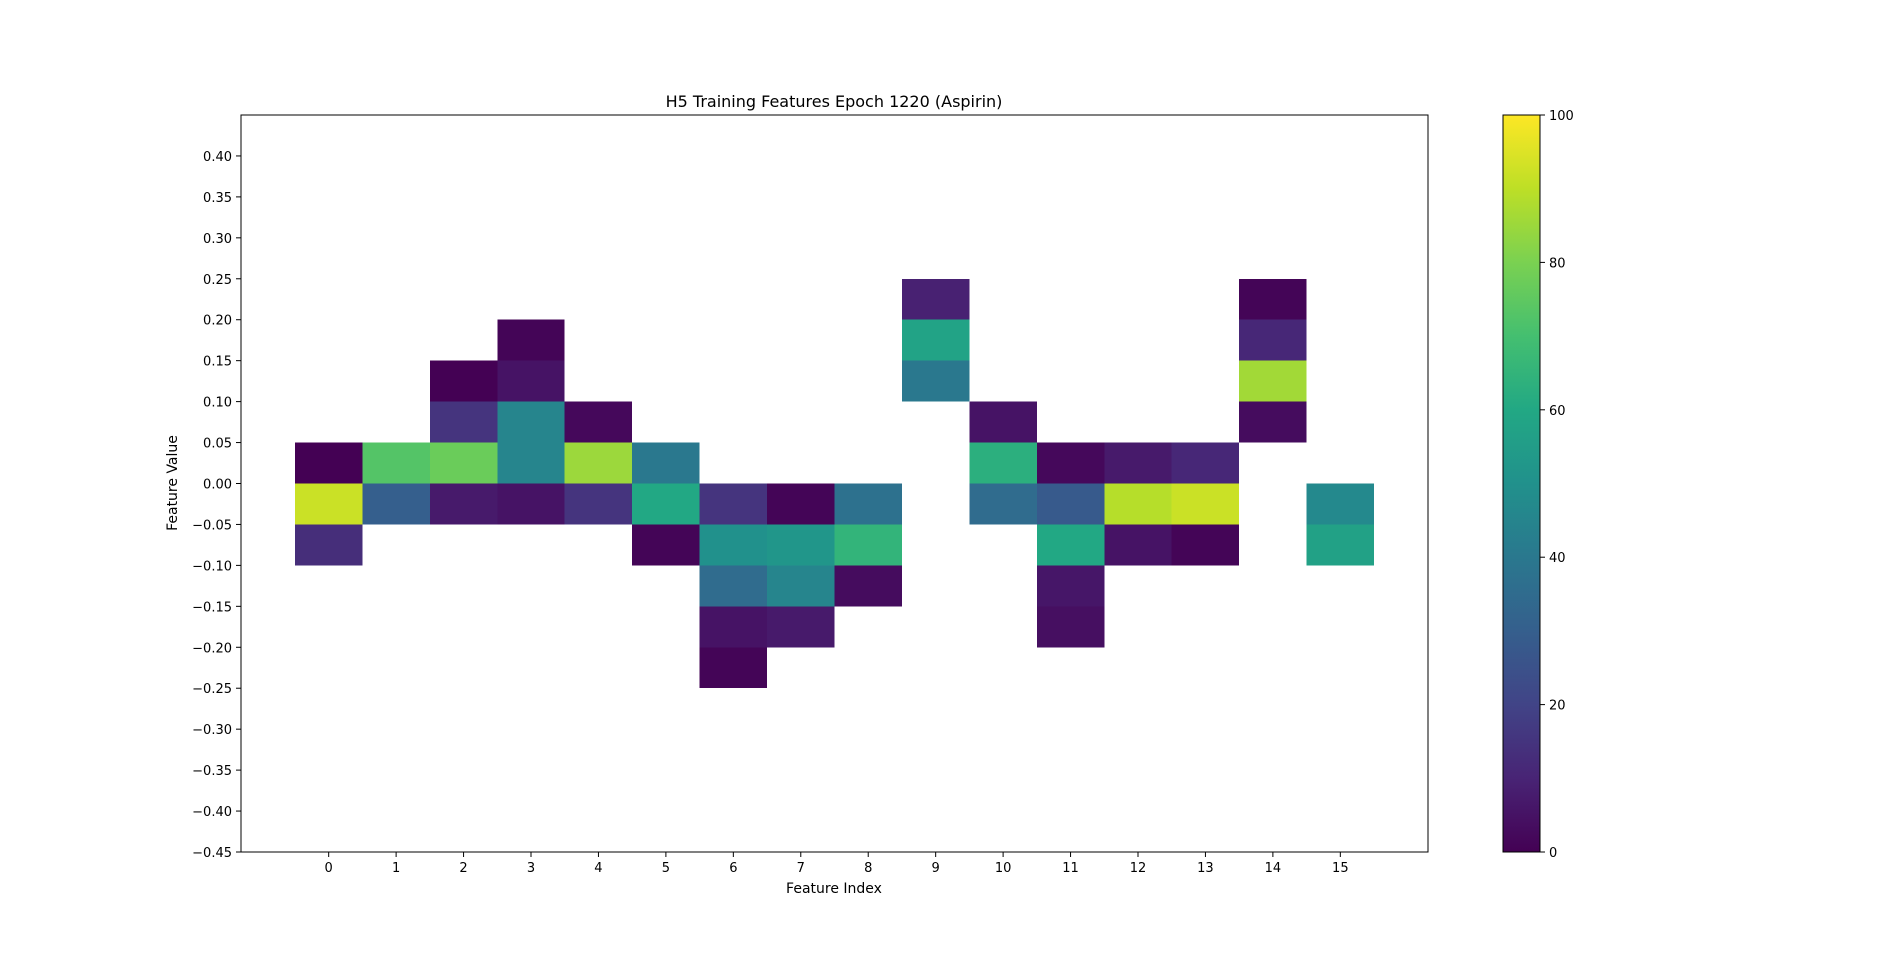 This screenshot has height=954, width=1900. What do you see at coordinates (212, 566) in the screenshot?
I see `y-tick-label: −0.10` at bounding box center [212, 566].